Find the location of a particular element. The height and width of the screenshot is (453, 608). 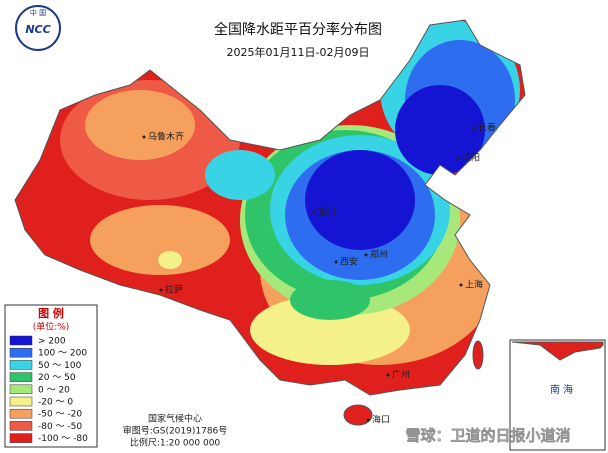

legend-label: 50 ～ 100 is located at coordinates (60, 366).